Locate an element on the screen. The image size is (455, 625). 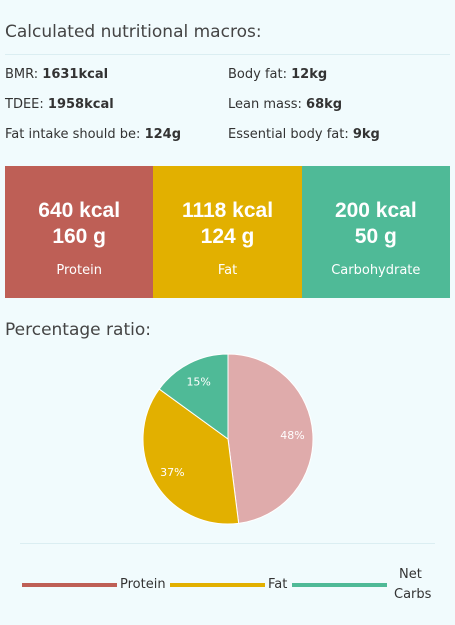
pie-slice-net-carbs is located at coordinates (193, 396).